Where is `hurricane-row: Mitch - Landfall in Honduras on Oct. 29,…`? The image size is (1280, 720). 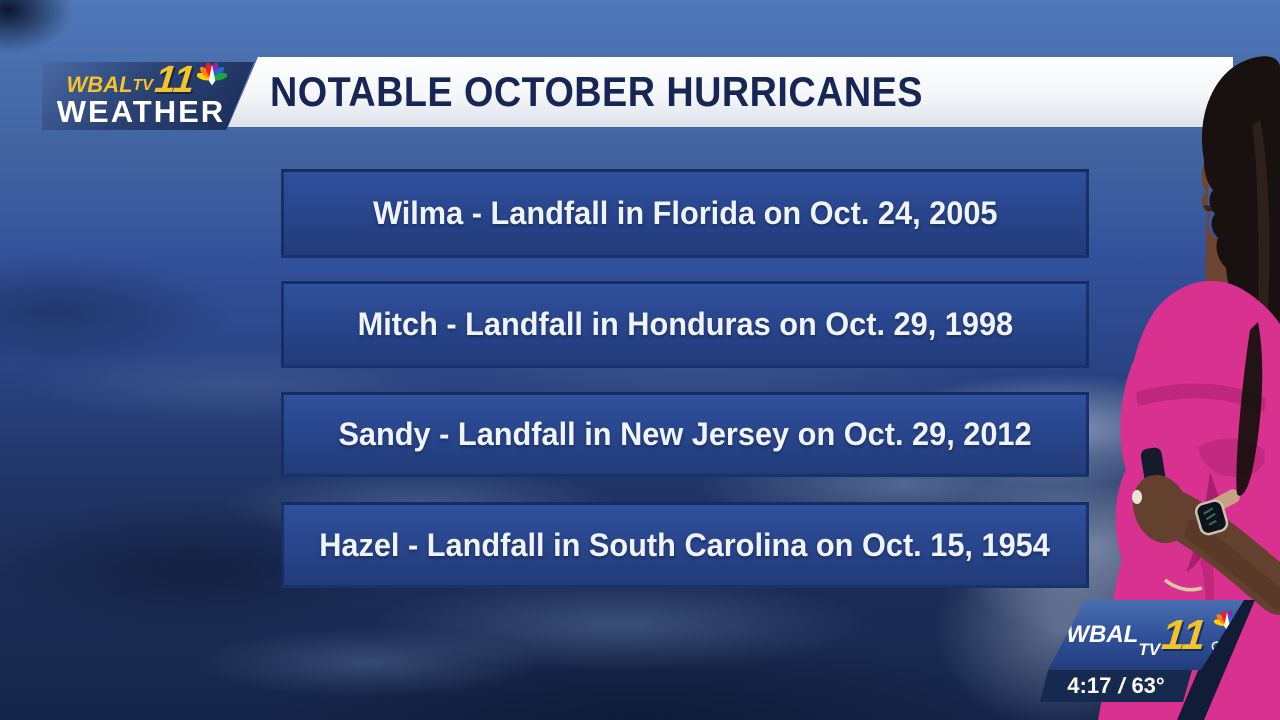 hurricane-row: Mitch - Landfall in Honduras on Oct. 29,… is located at coordinates (685, 324).